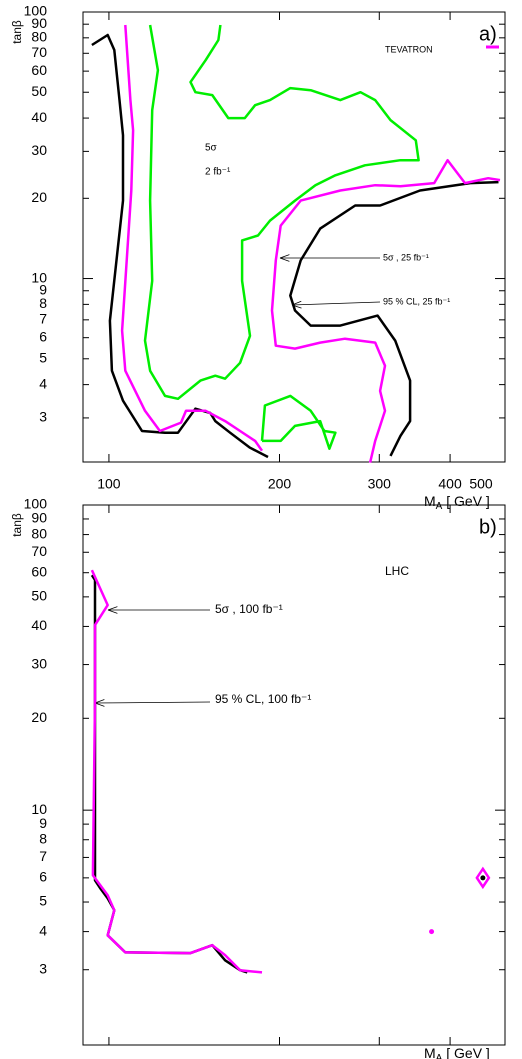  I want to click on x-tick-label: 500, so click(481, 484).